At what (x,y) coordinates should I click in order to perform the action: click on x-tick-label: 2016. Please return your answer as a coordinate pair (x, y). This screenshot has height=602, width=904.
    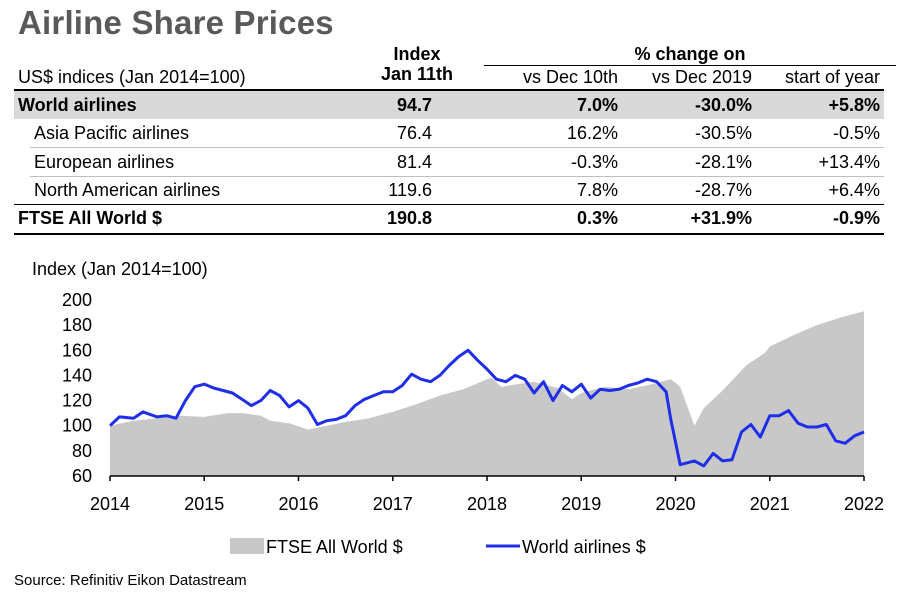
    Looking at the image, I should click on (298, 504).